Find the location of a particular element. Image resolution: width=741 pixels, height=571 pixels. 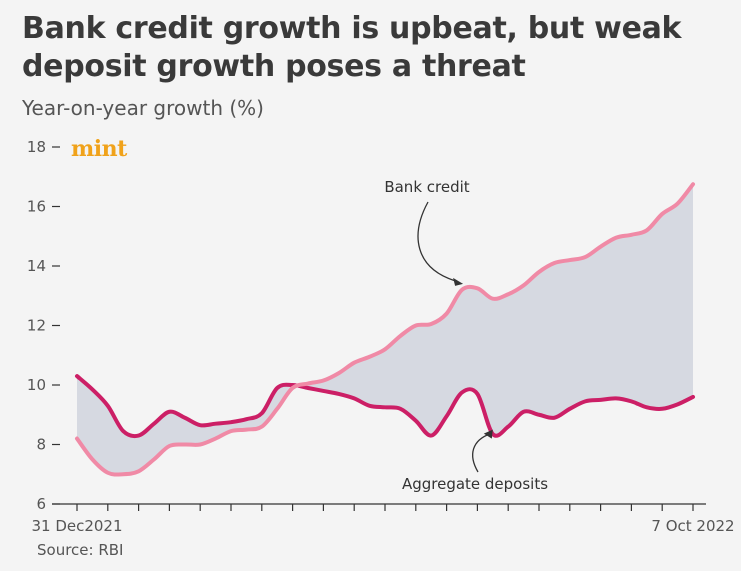

annotation-arrow-aggregate-deposits is located at coordinates (482, 452).